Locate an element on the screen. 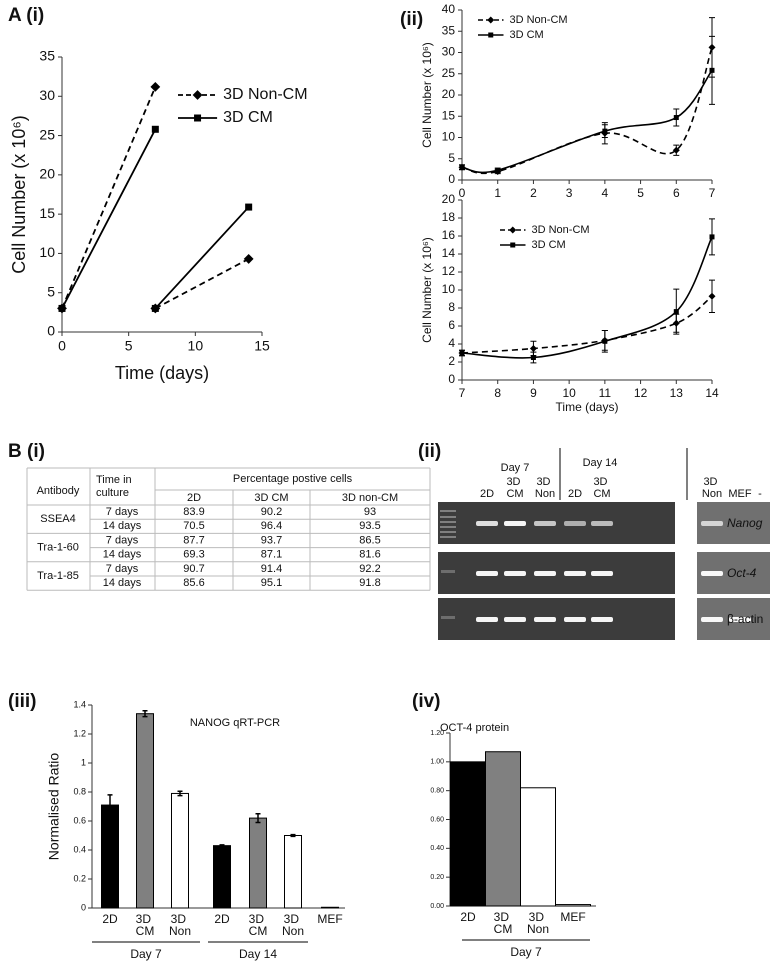  y-tick-label: 0.00 is located at coordinates (437, 906).